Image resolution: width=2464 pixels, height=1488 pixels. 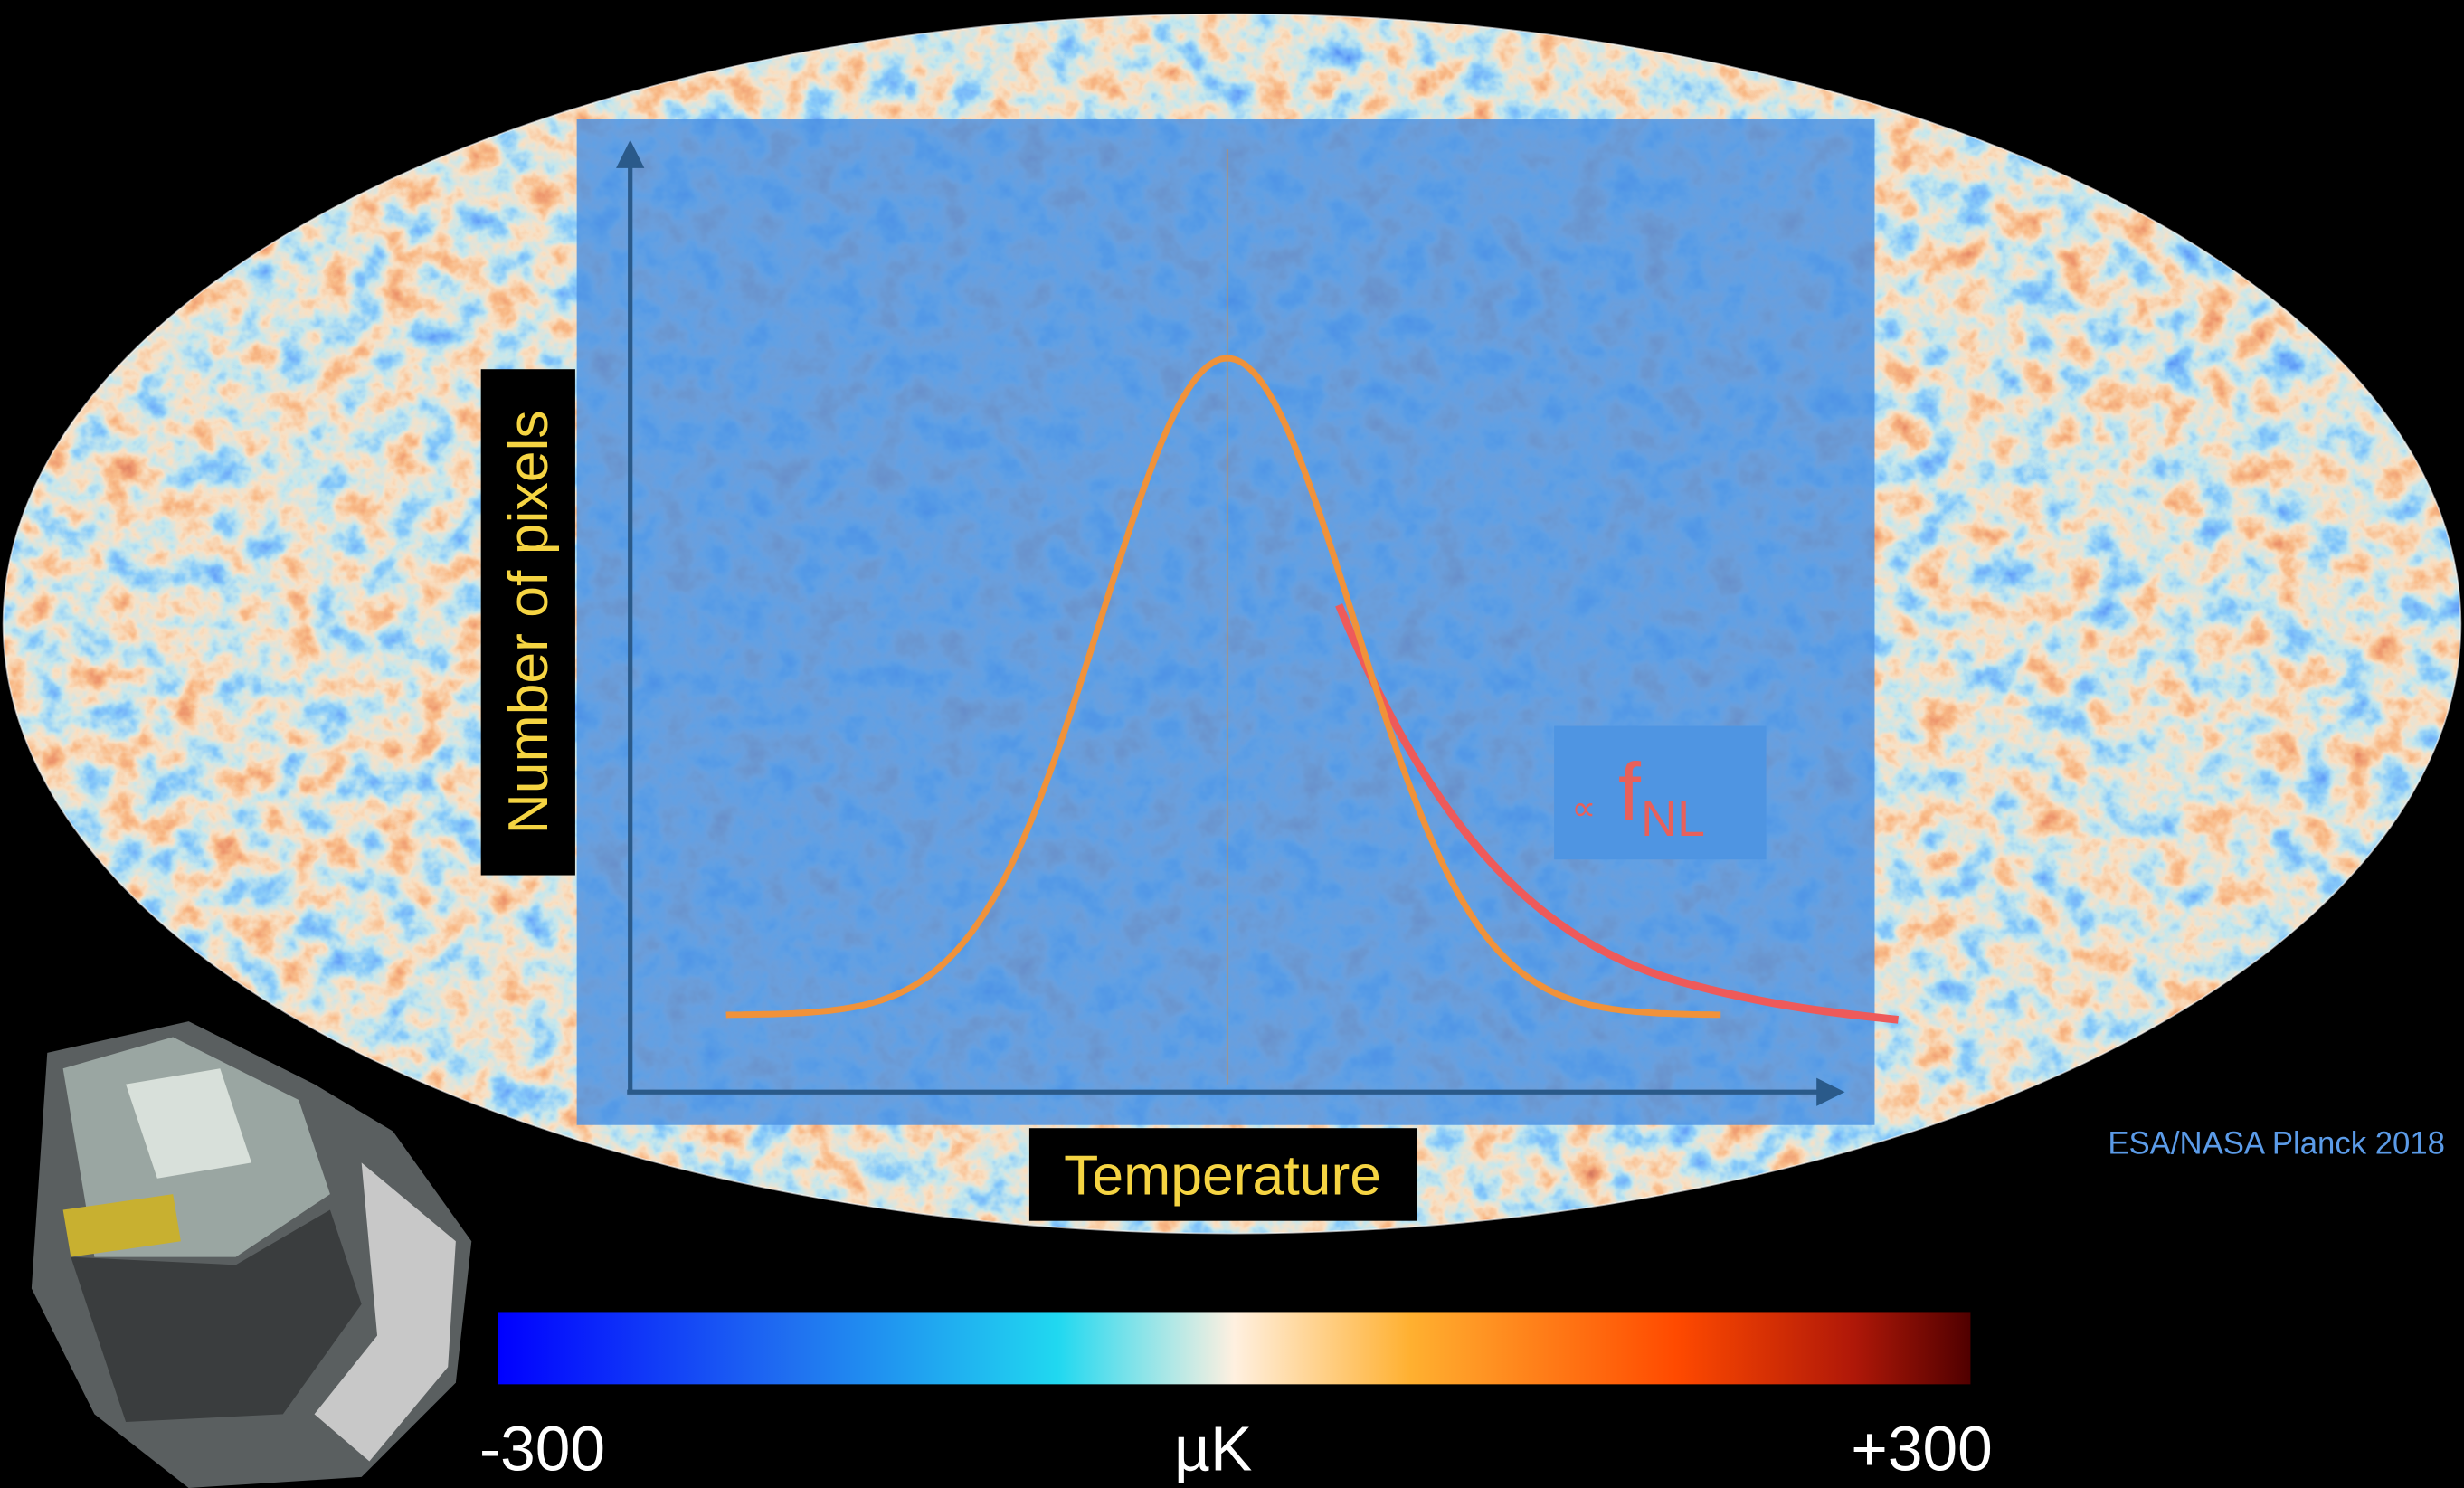 I want to click on annotation-symbol: ∝, so click(x=1583, y=809).